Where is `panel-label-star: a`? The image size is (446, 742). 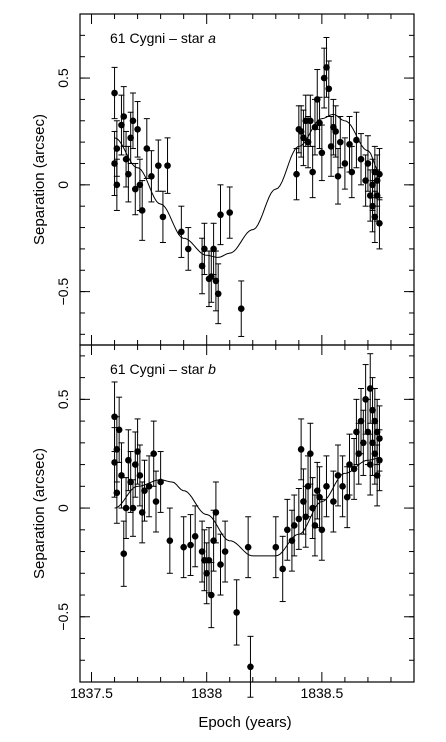 panel-label-star: a is located at coordinates (212, 38).